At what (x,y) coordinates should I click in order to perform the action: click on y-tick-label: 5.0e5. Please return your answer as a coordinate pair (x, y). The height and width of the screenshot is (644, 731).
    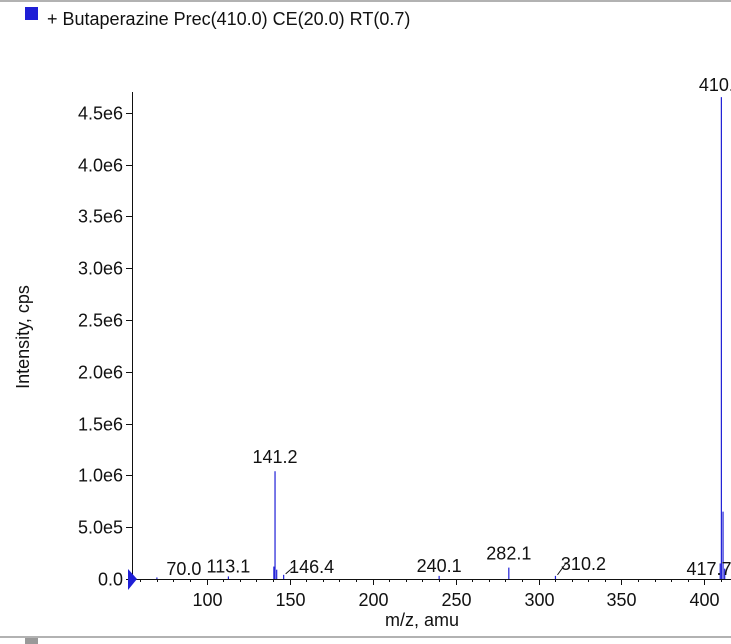
    Looking at the image, I should click on (100, 528).